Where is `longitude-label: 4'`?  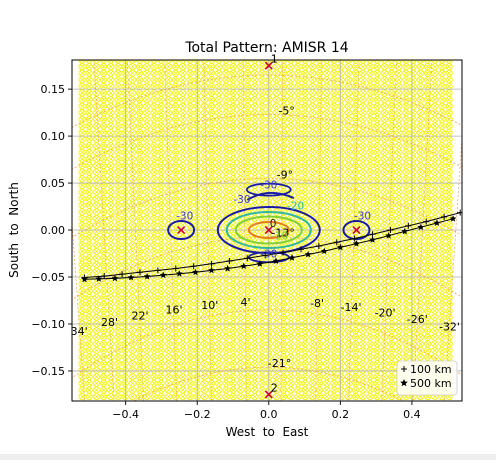 longitude-label: 4' is located at coordinates (246, 302).